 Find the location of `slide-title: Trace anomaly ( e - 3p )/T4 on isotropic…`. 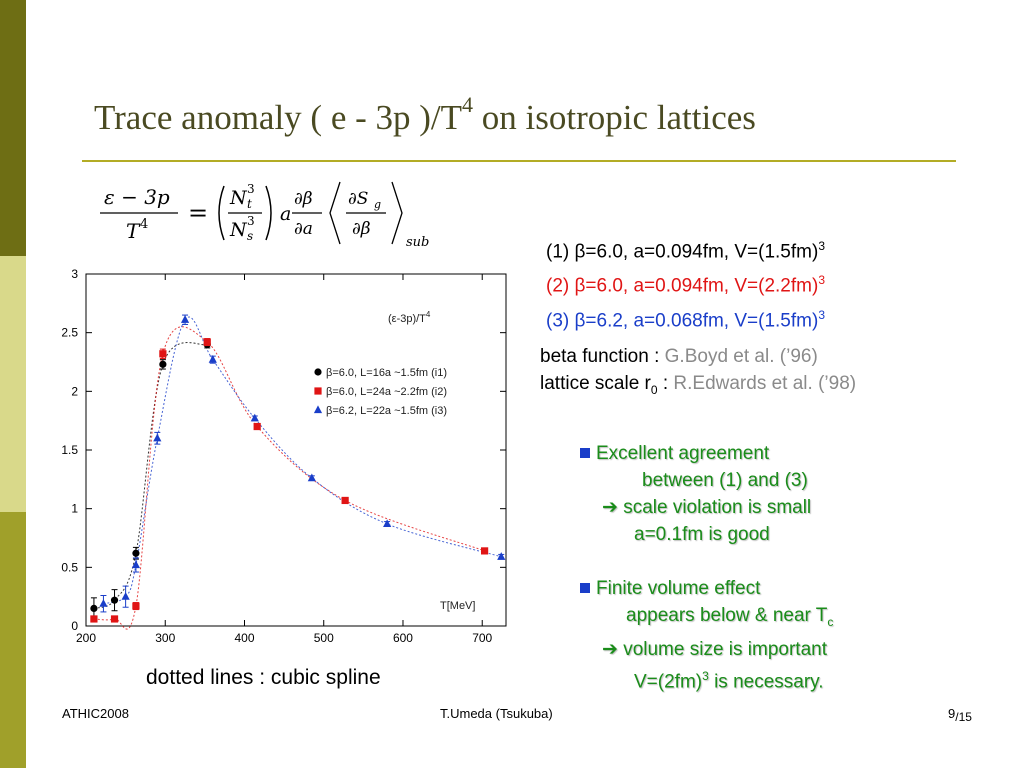

slide-title: Trace anomaly ( e - 3p )/T4 on isotropic… is located at coordinates (425, 115).